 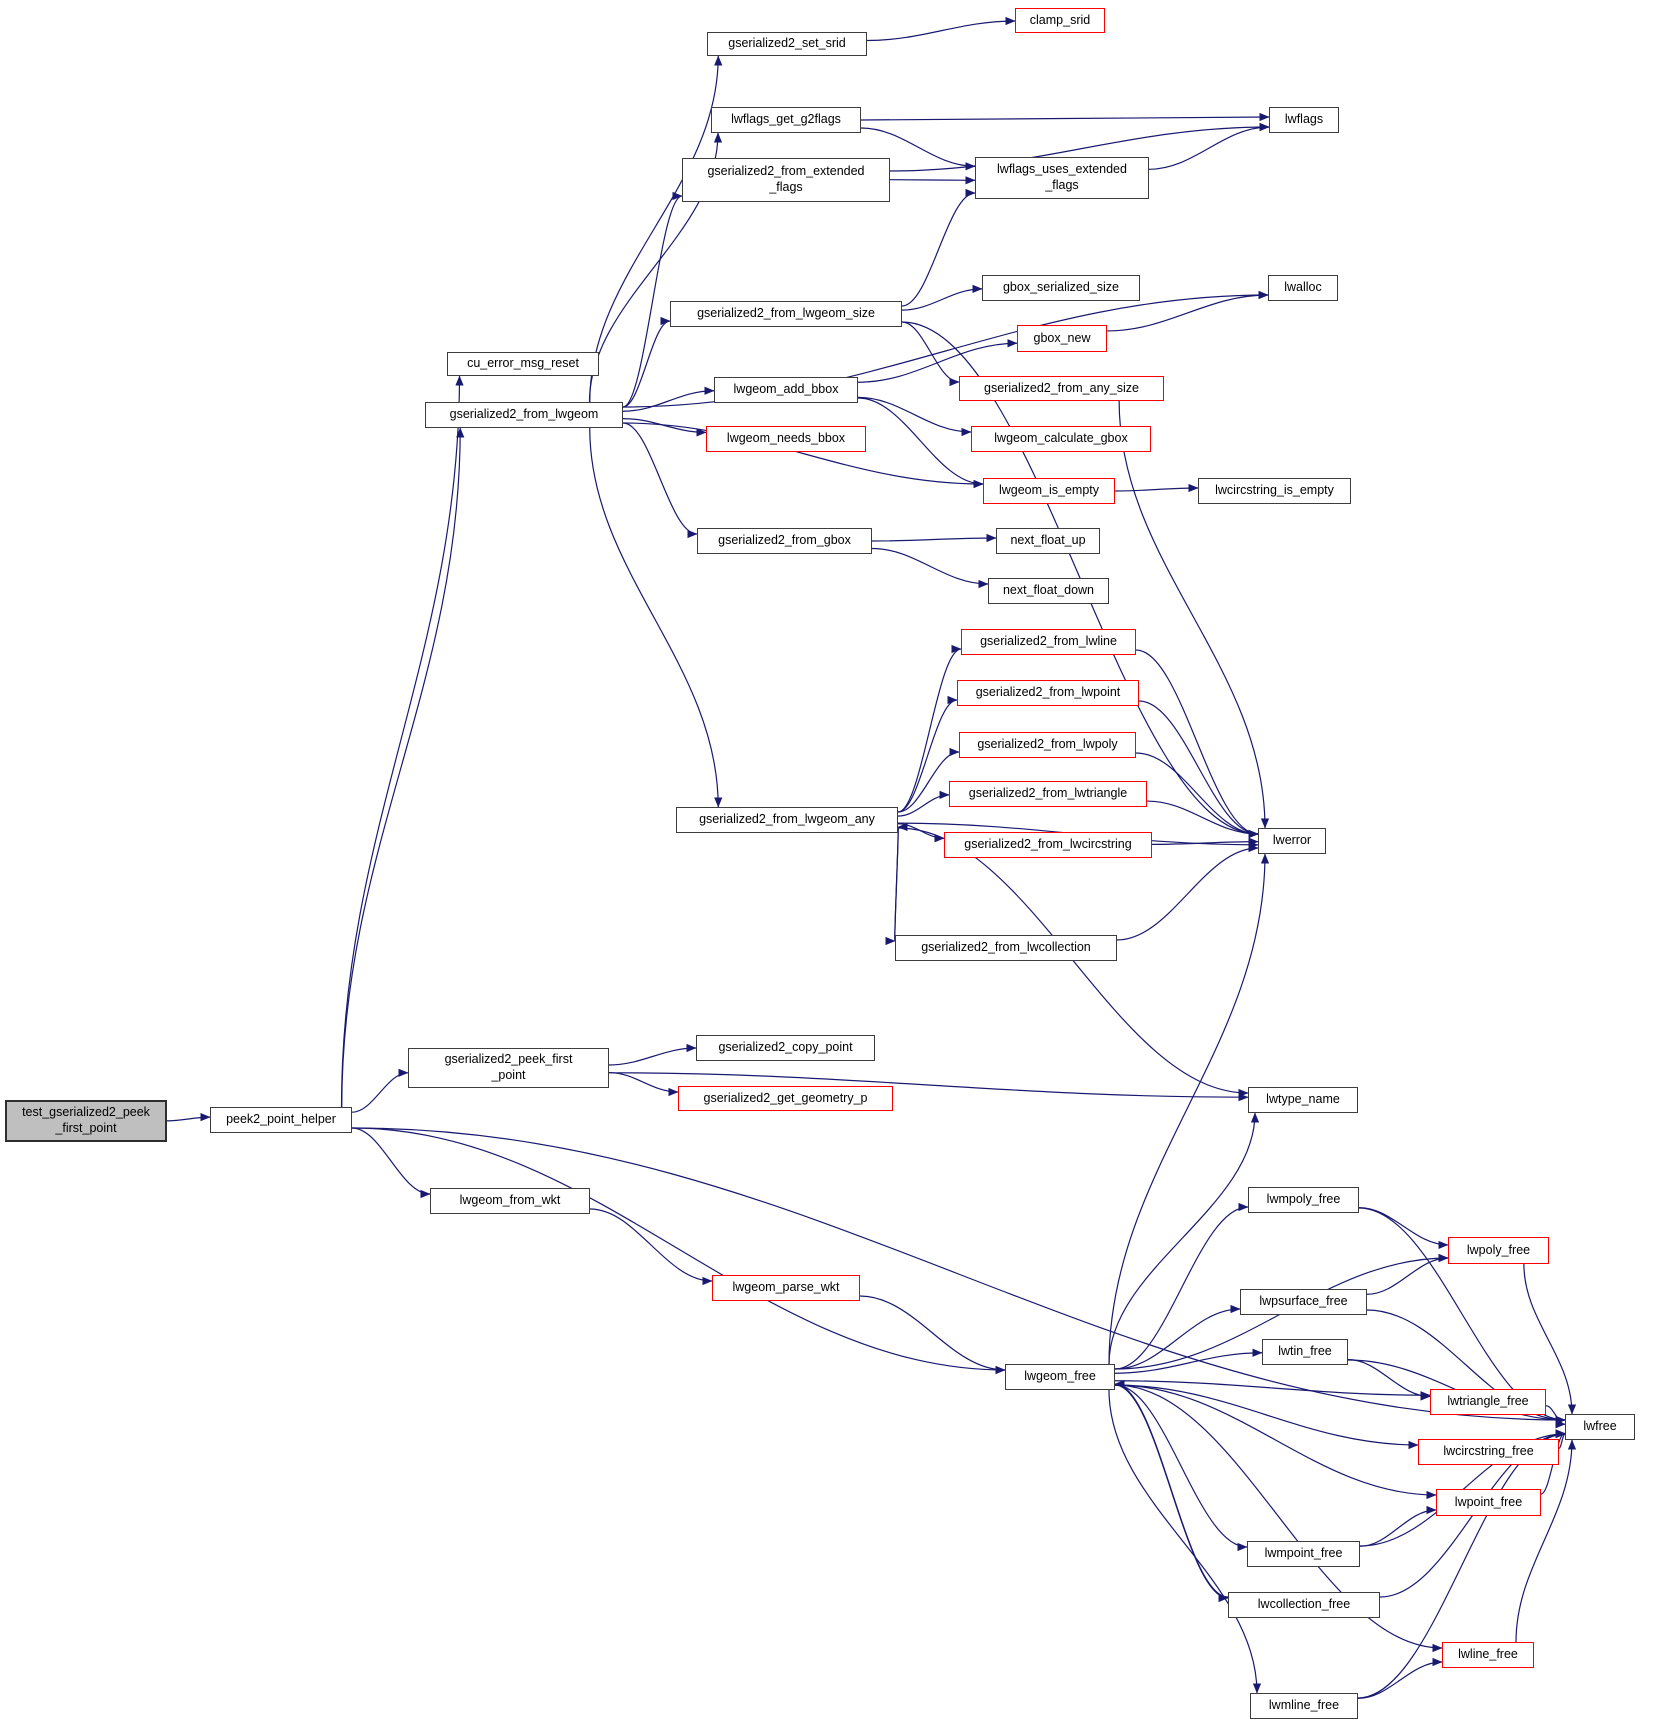 I want to click on node-next_float_up: next_float_up, so click(x=1048, y=541).